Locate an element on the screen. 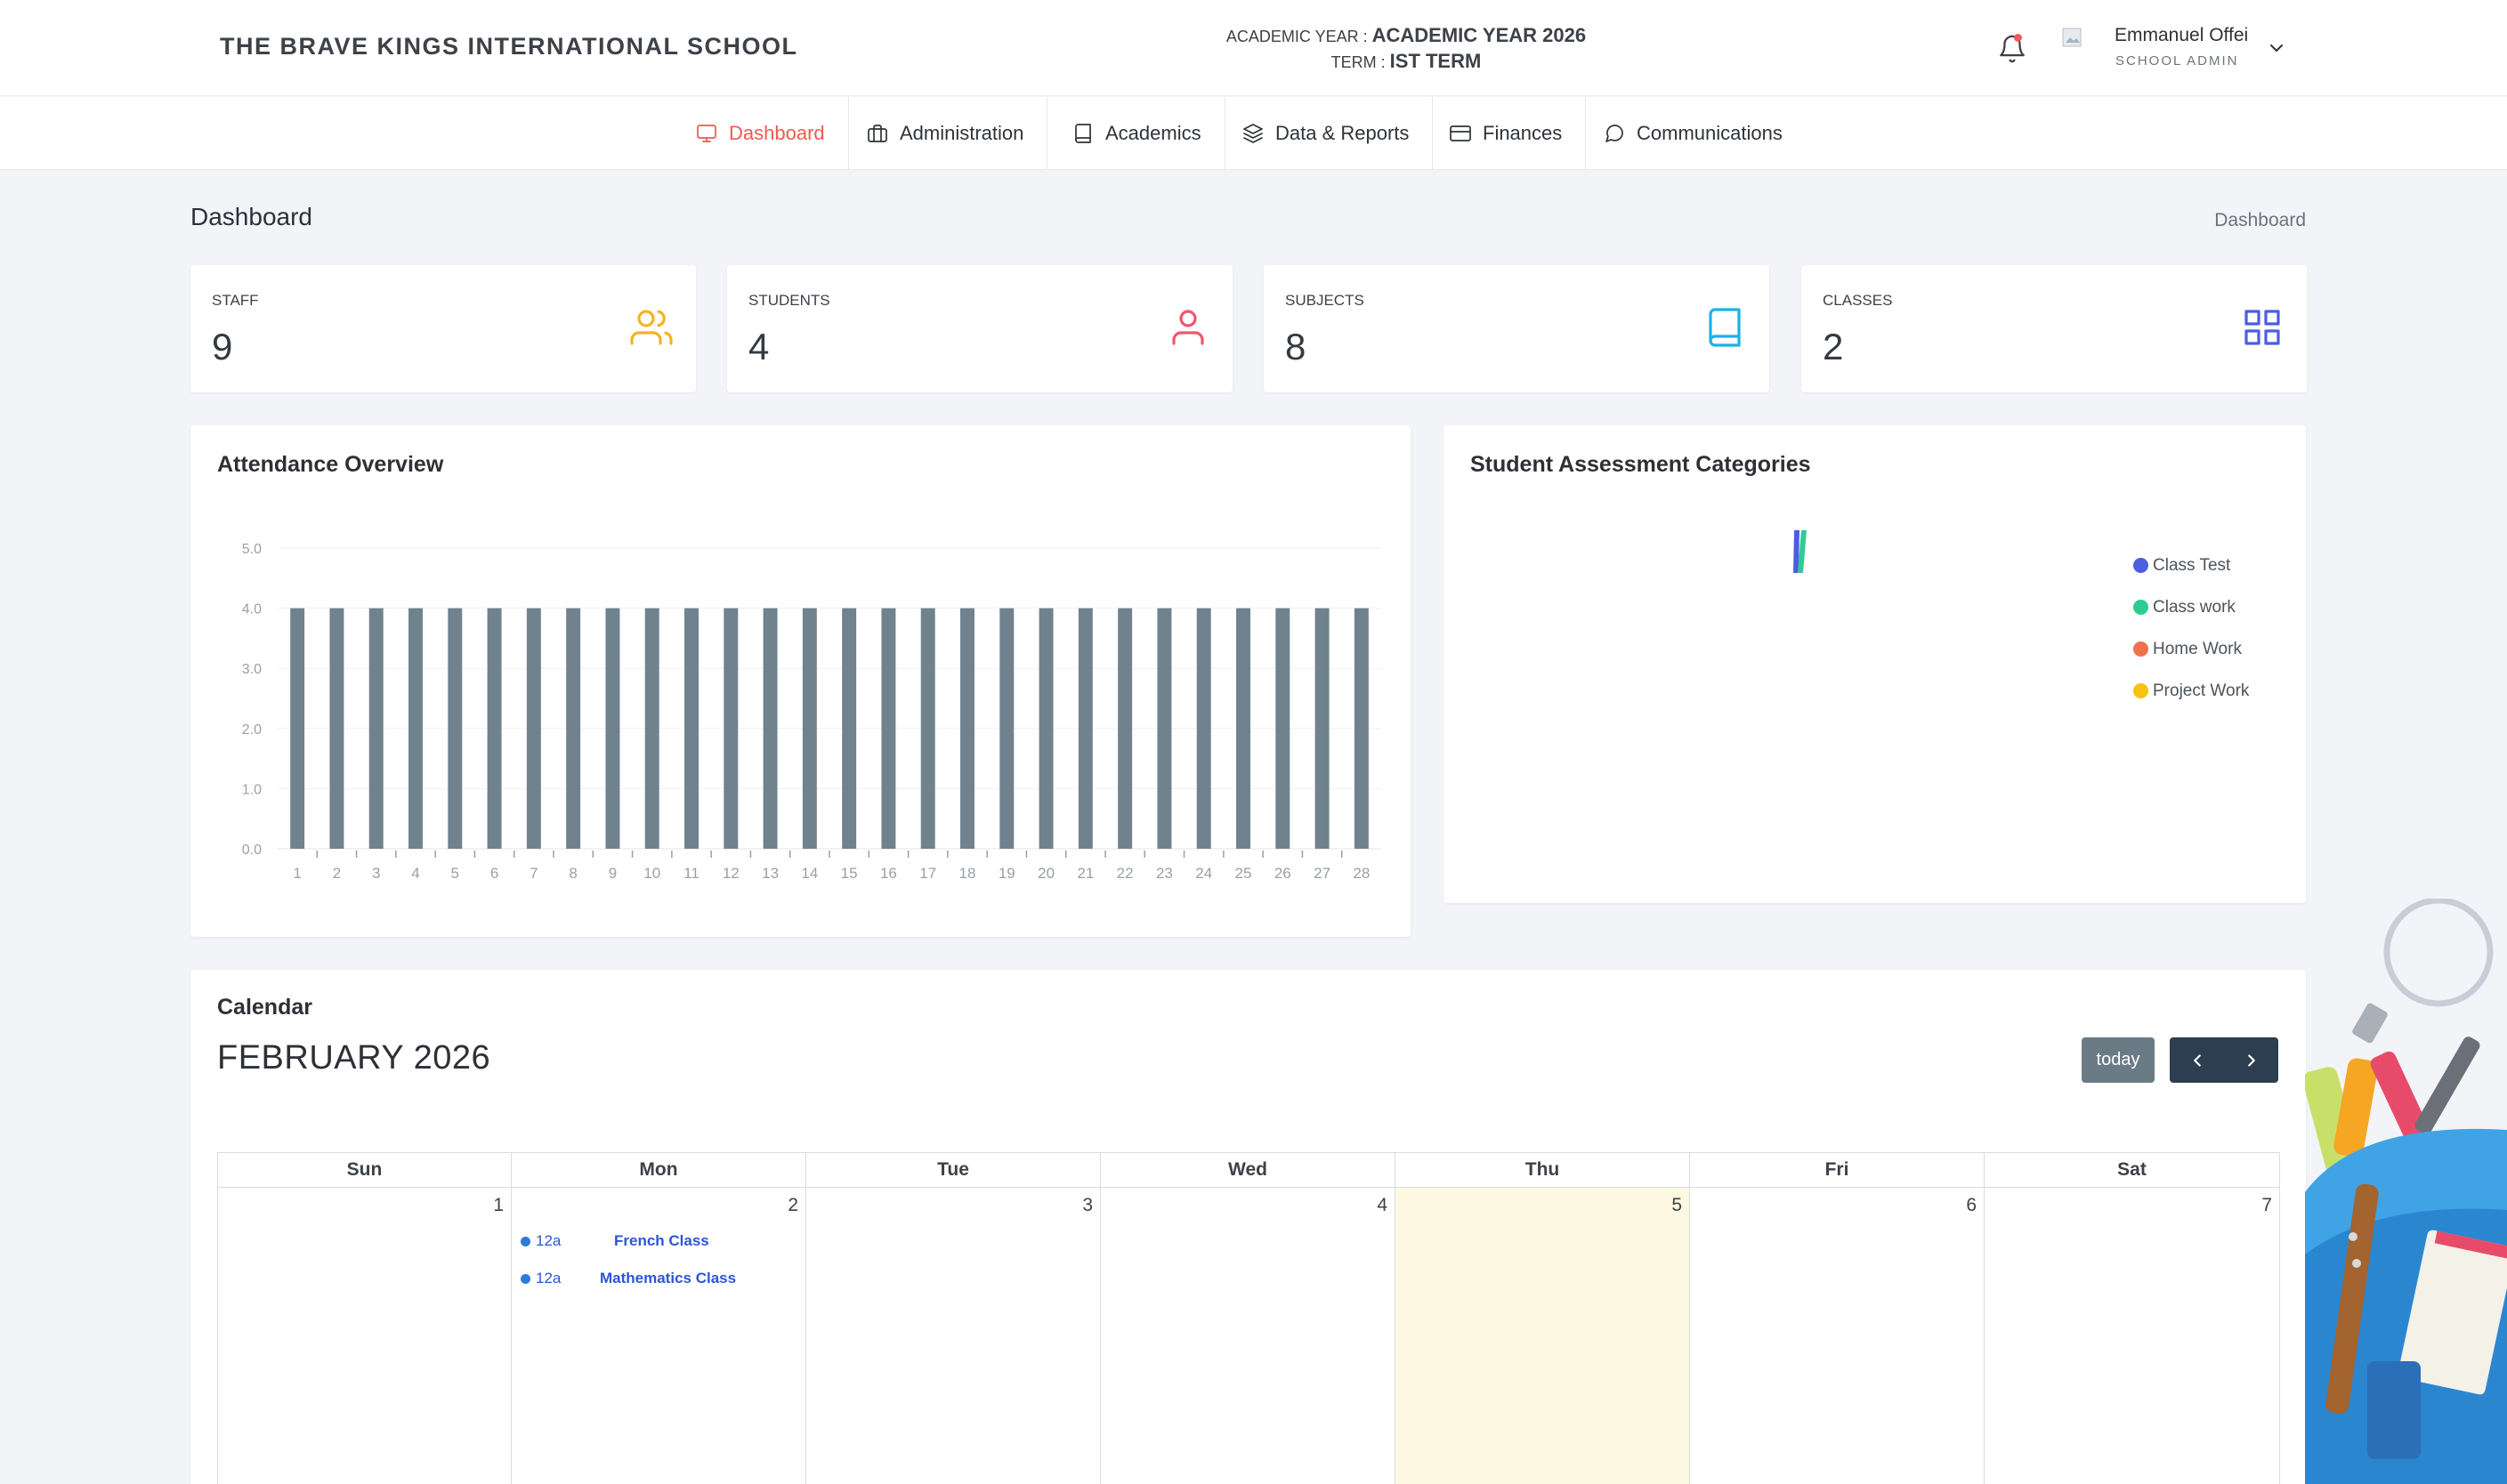  page-title: Dashboard is located at coordinates (251, 216).